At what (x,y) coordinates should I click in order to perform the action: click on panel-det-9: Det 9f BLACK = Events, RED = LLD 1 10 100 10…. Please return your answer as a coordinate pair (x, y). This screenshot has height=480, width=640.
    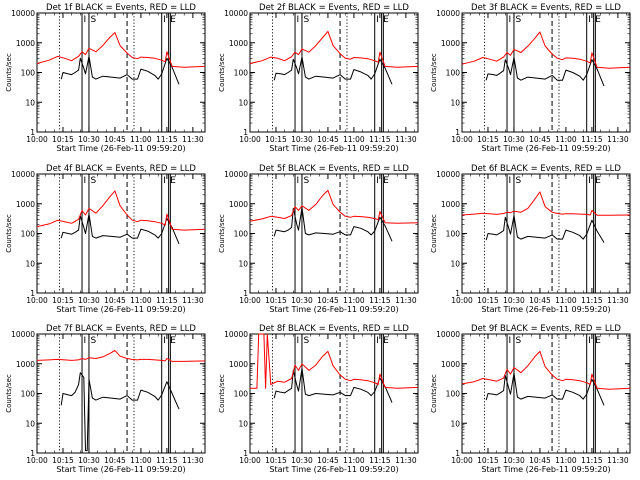
    Looking at the image, I should click on (530, 399).